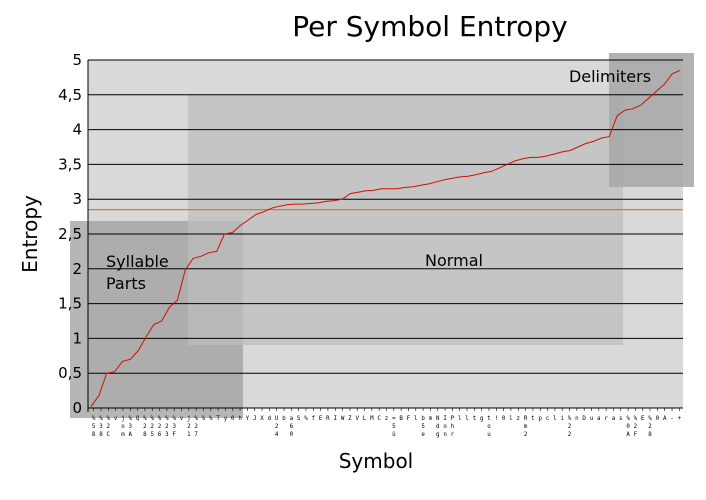 The width and height of the screenshot is (706, 500). Describe the element at coordinates (152, 435) in the screenshot. I see `x-tick-label-row3: 5` at that location.